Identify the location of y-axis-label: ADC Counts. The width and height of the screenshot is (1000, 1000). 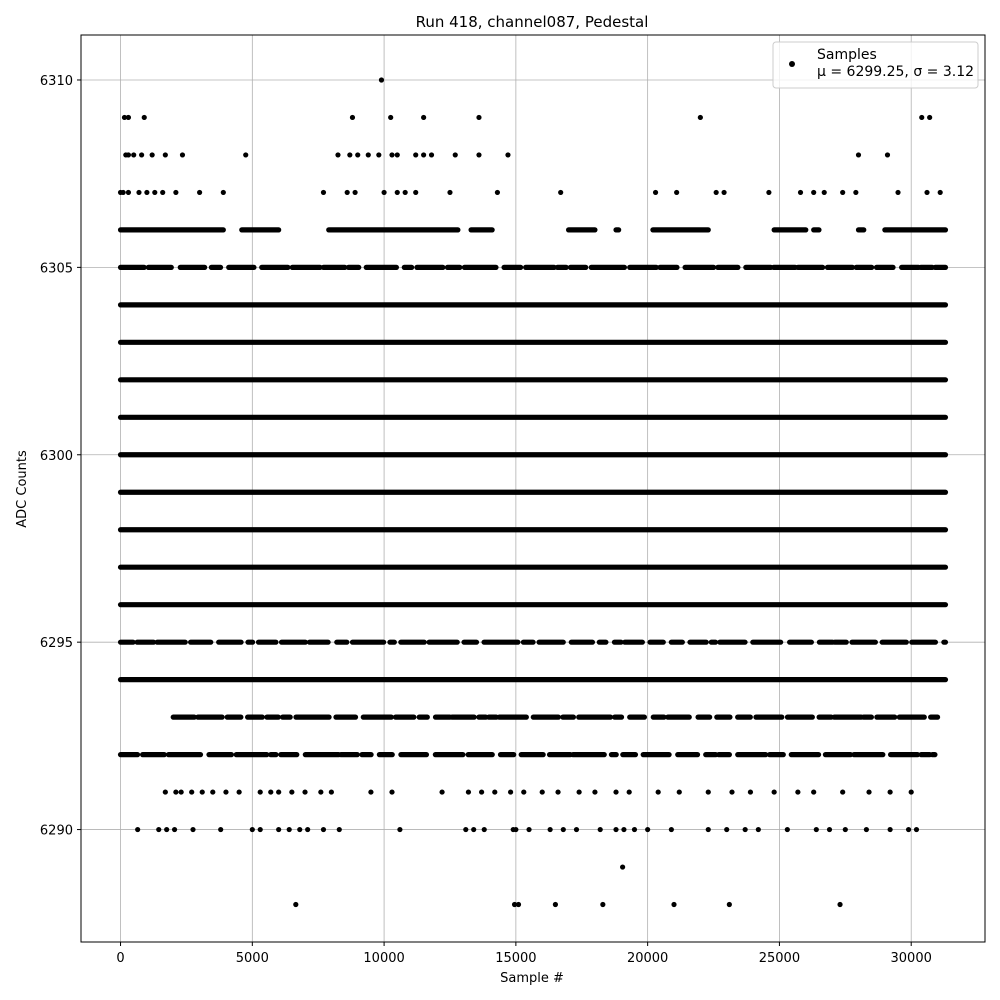
(22, 489).